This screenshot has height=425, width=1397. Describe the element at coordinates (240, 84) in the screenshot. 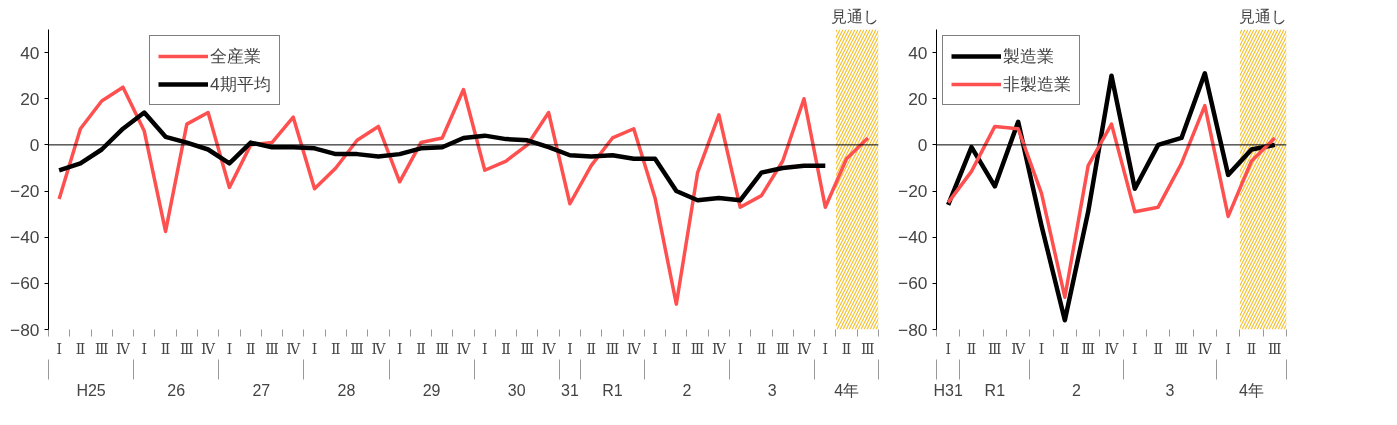

I see `legend-label: 4期平均` at that location.